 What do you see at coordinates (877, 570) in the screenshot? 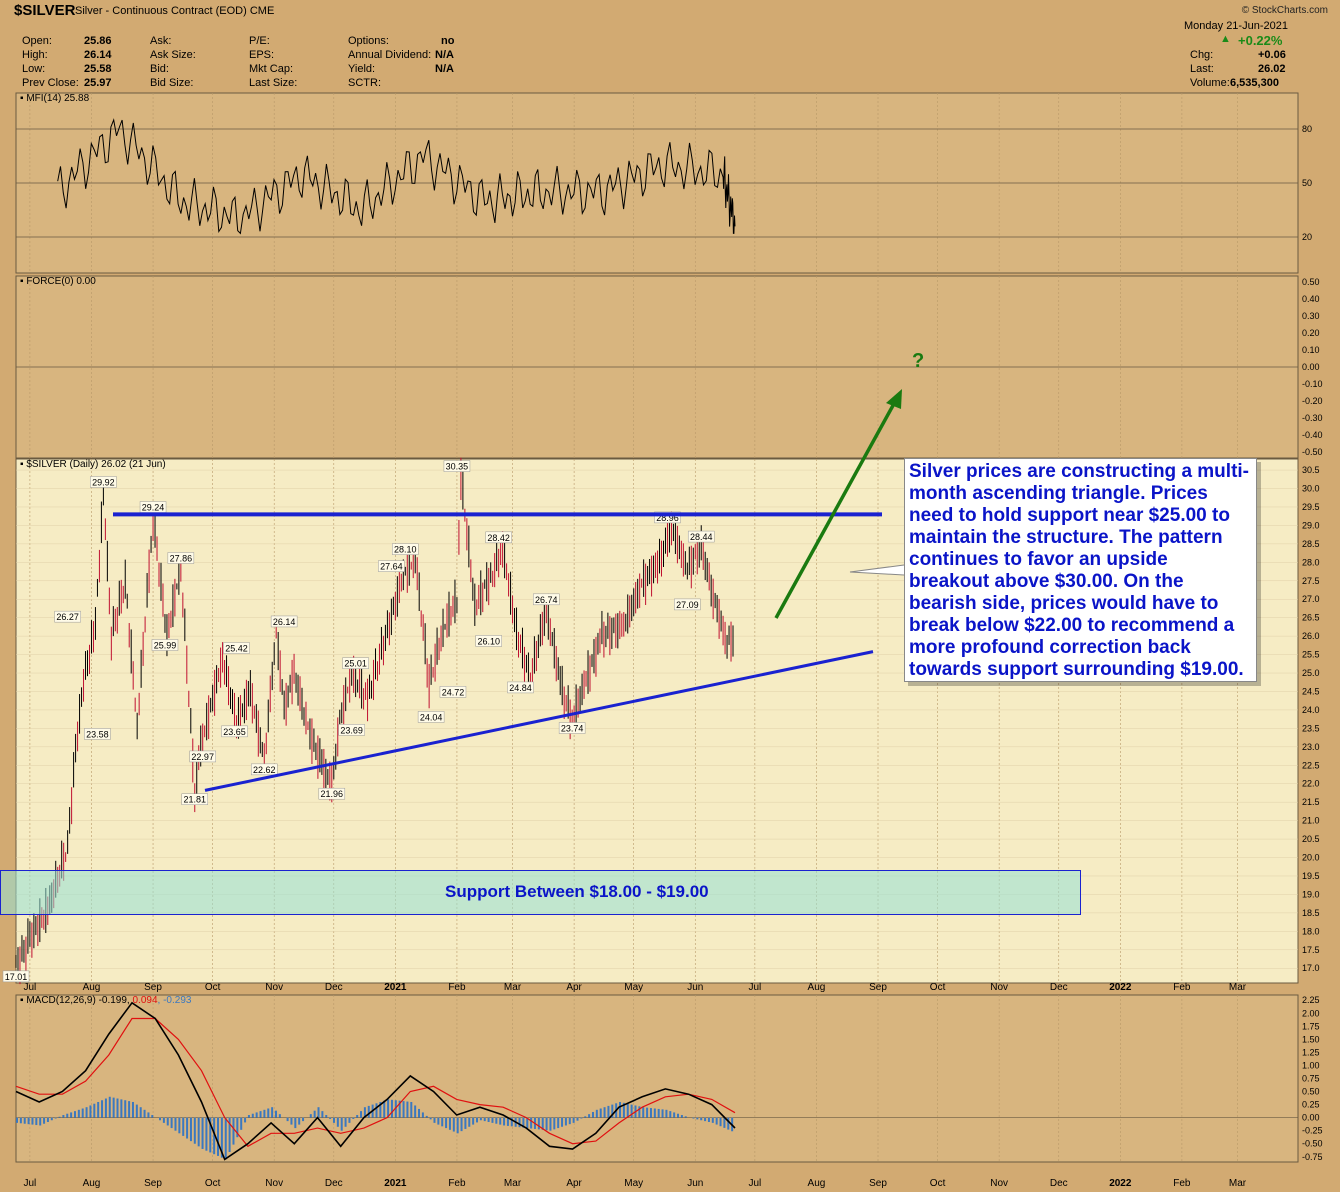
I see `annotation-pointer` at bounding box center [877, 570].